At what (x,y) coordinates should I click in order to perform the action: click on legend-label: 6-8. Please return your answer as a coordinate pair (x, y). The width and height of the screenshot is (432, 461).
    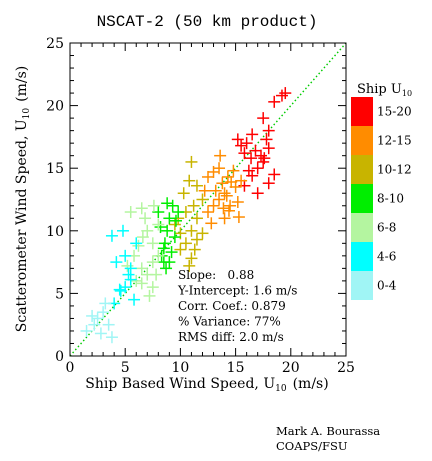
    Looking at the image, I should click on (386, 228).